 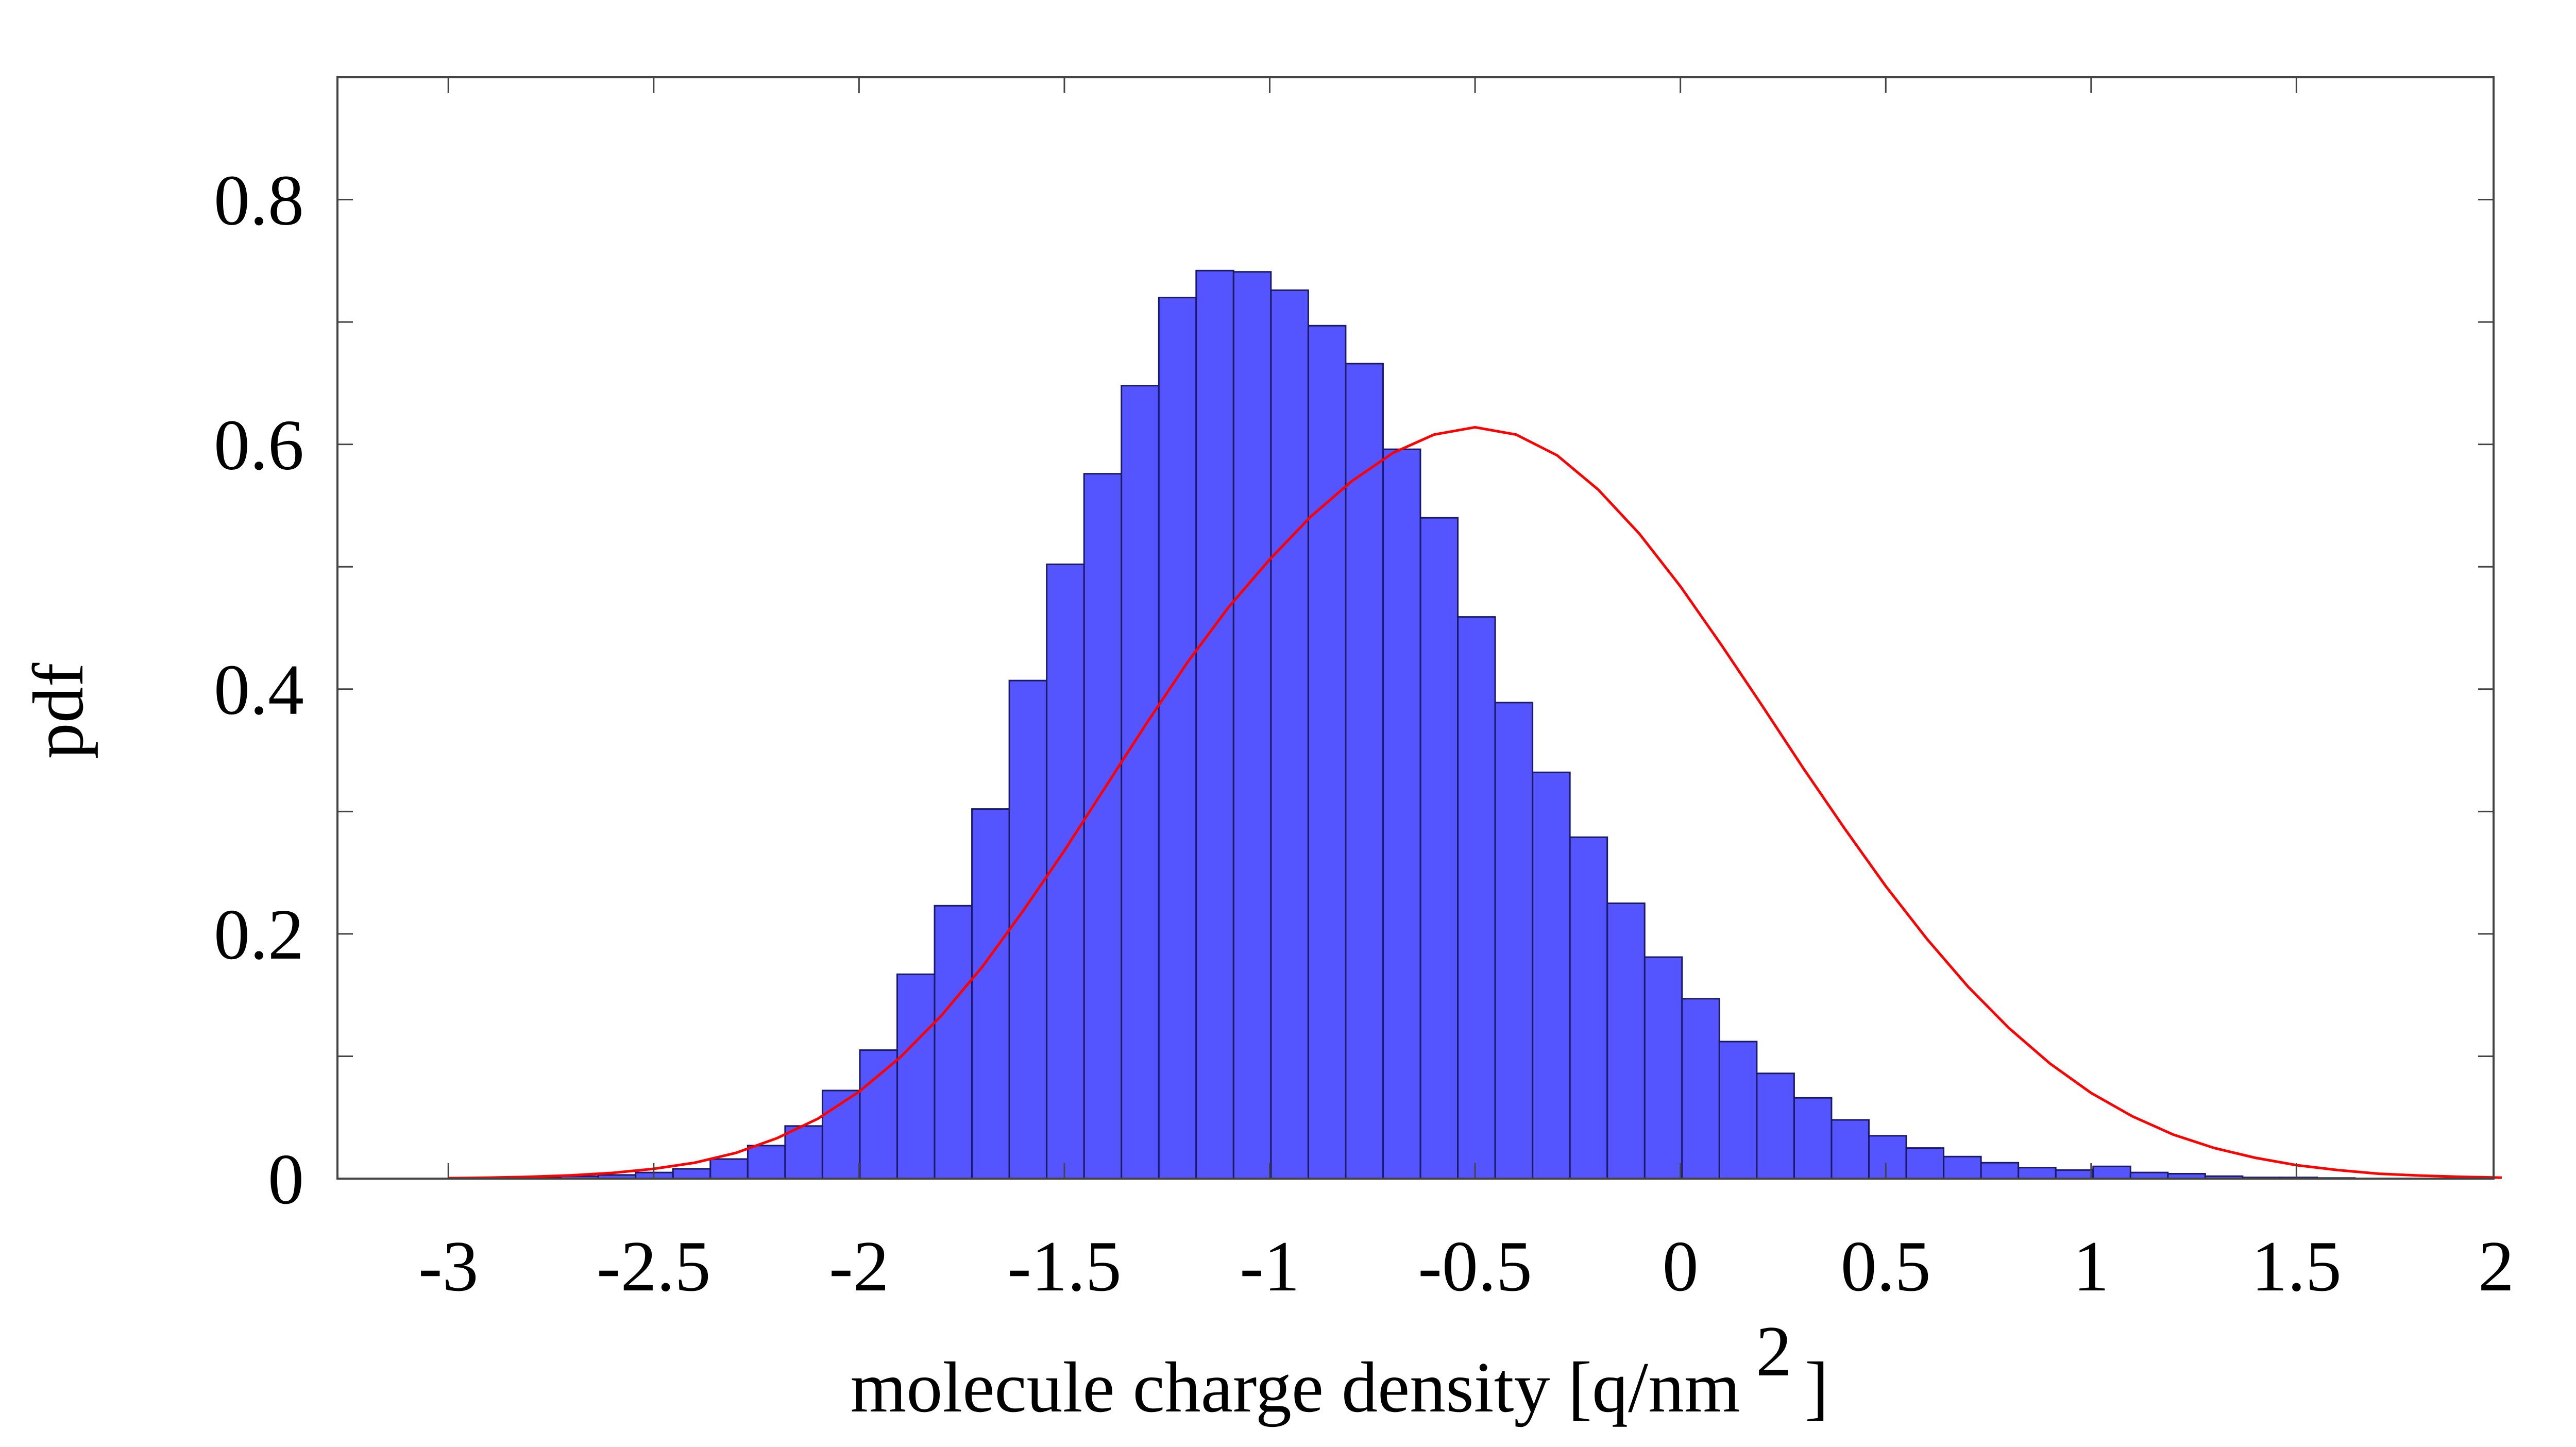 I want to click on x-tick-label: -2.5, so click(x=654, y=1266).